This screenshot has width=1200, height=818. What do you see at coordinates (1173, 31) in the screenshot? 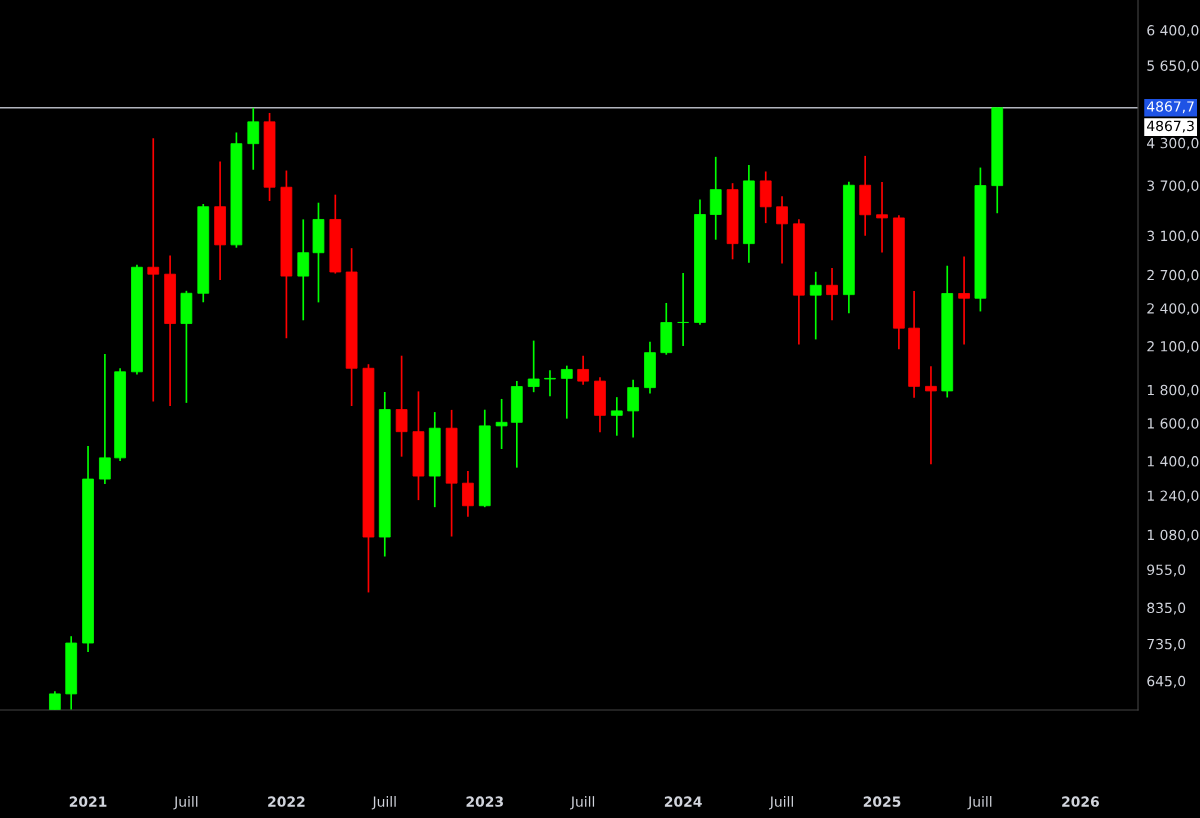
I see `y-tick-label: 6 400,0` at bounding box center [1173, 31].